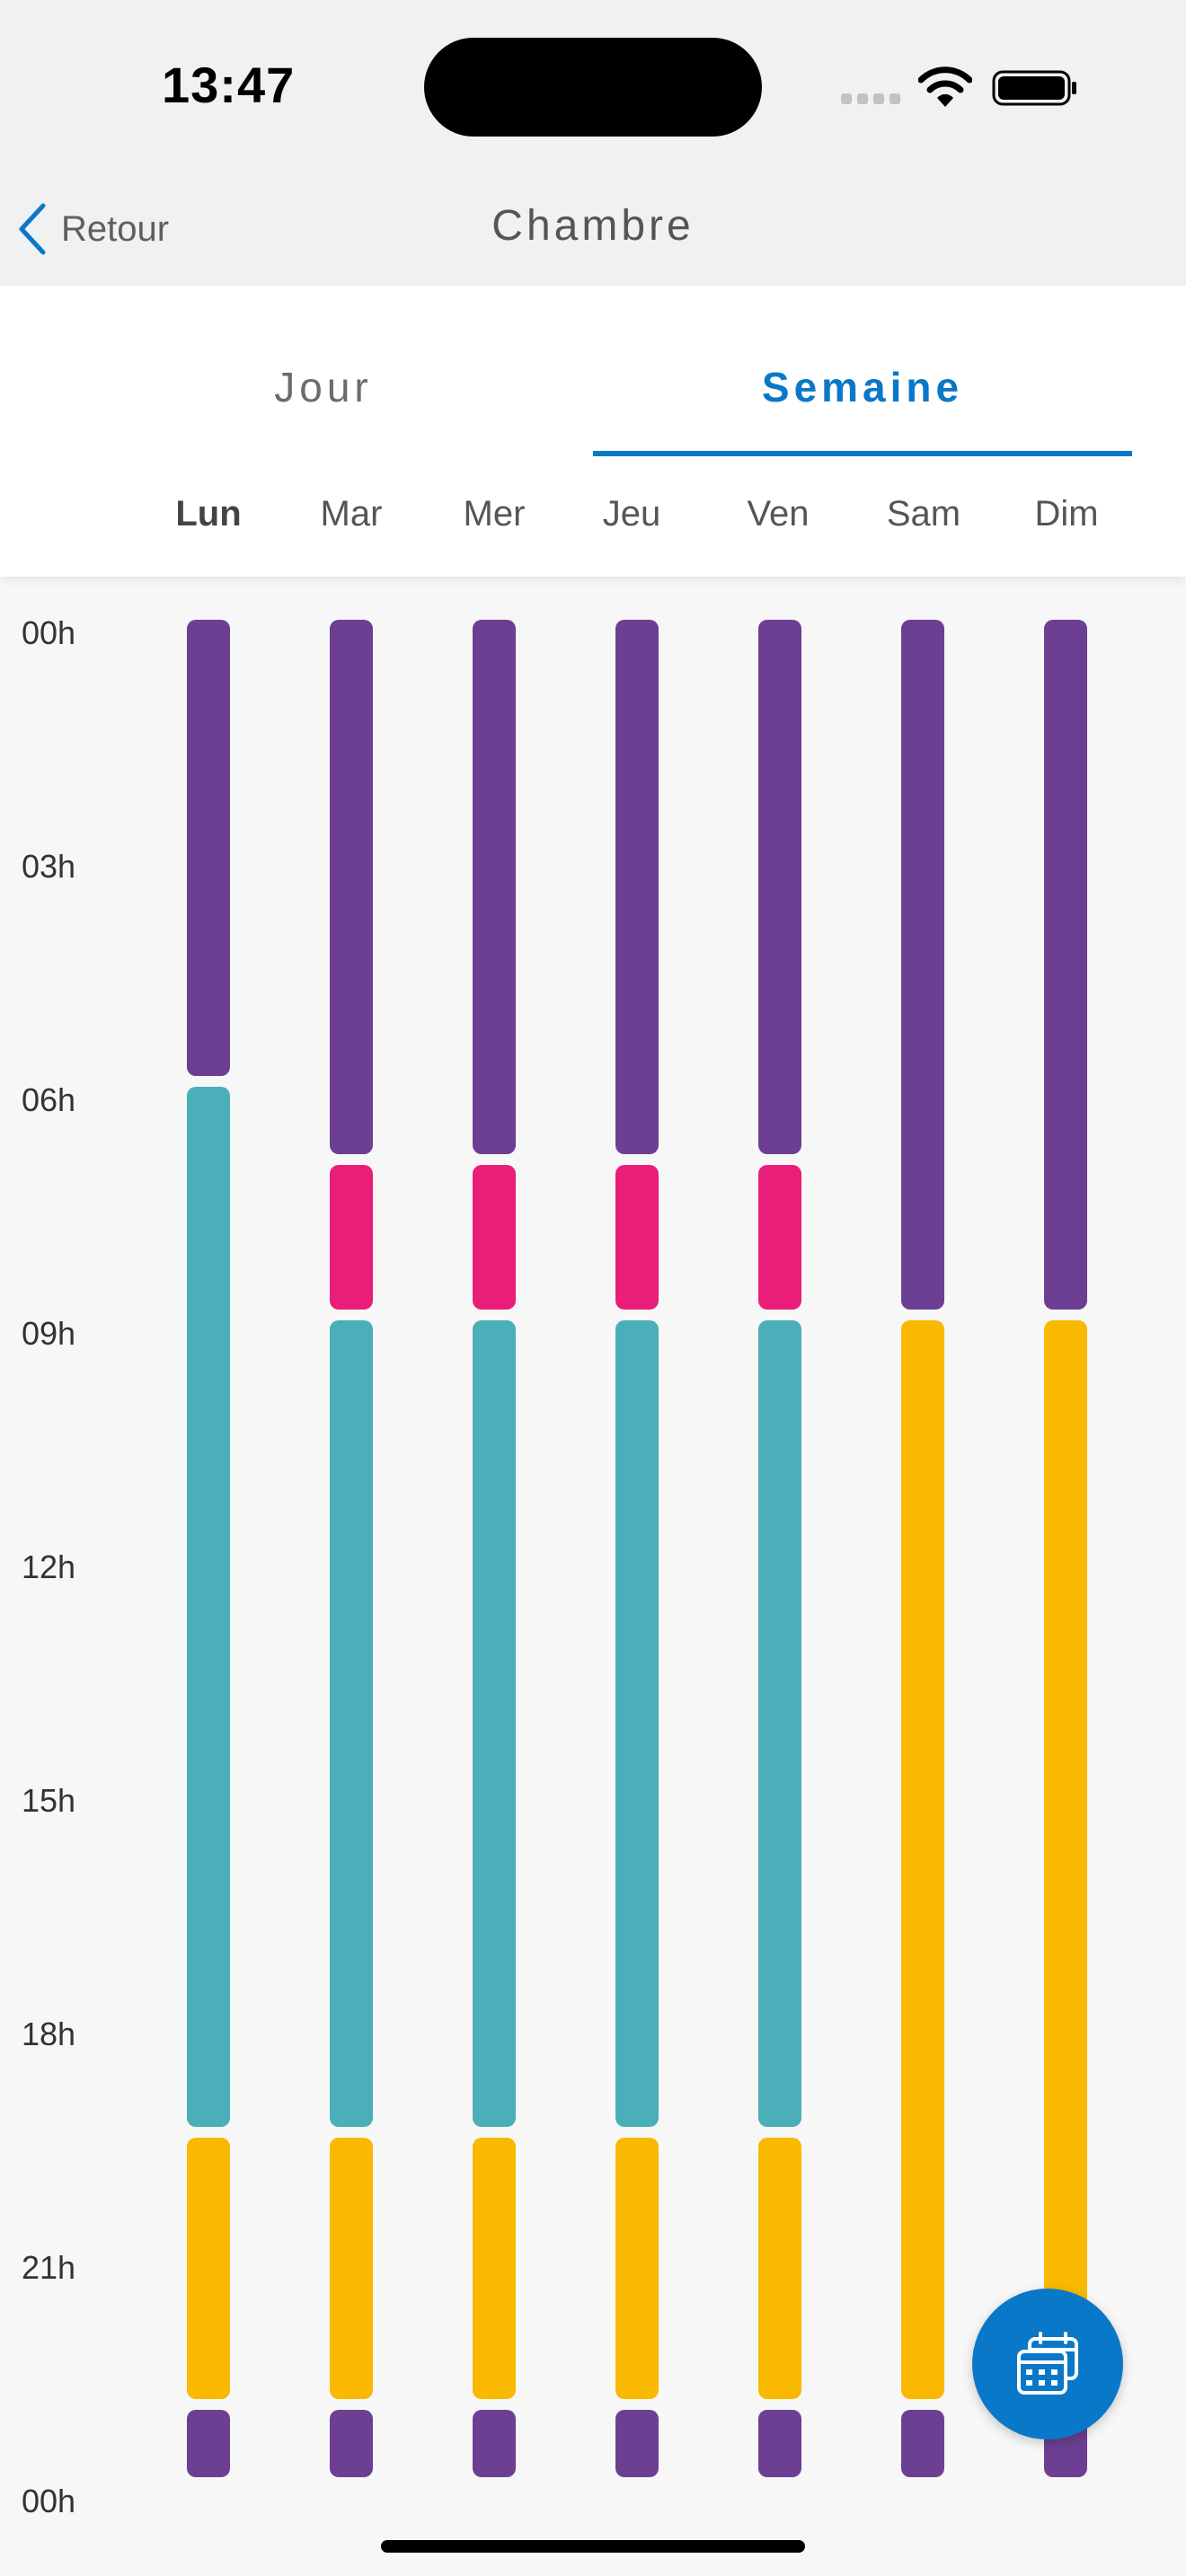 The height and width of the screenshot is (2576, 1186). I want to click on status-bar: 13:47, so click(593, 72).